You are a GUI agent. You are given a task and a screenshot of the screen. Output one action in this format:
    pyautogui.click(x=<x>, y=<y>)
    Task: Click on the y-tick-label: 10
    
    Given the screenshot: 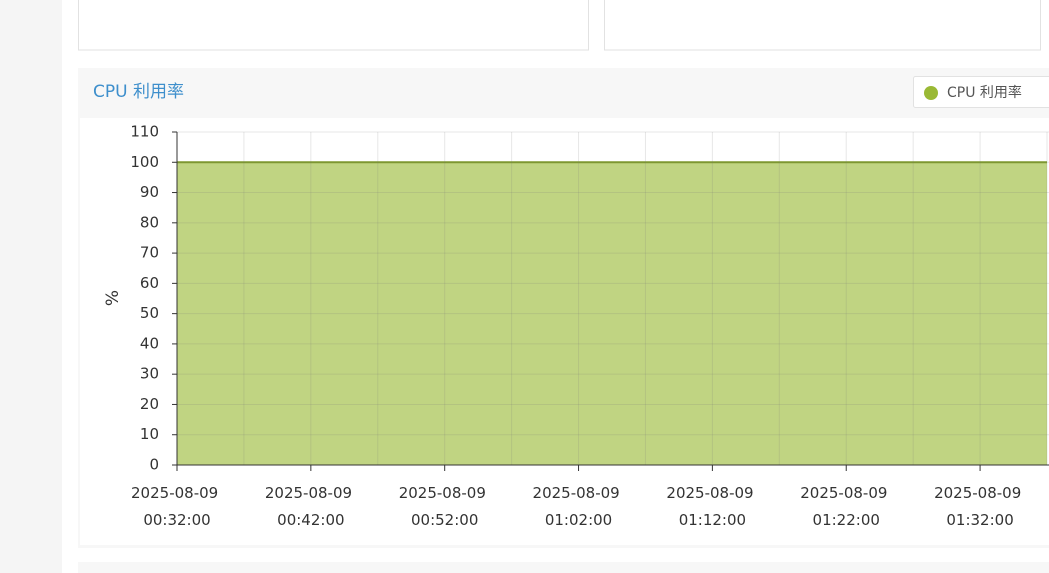 What is the action you would take?
    pyautogui.click(x=149, y=434)
    